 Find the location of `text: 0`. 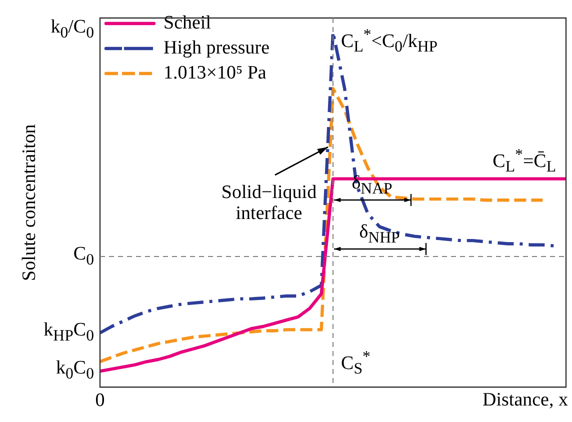

text: 0 is located at coordinates (100, 401).